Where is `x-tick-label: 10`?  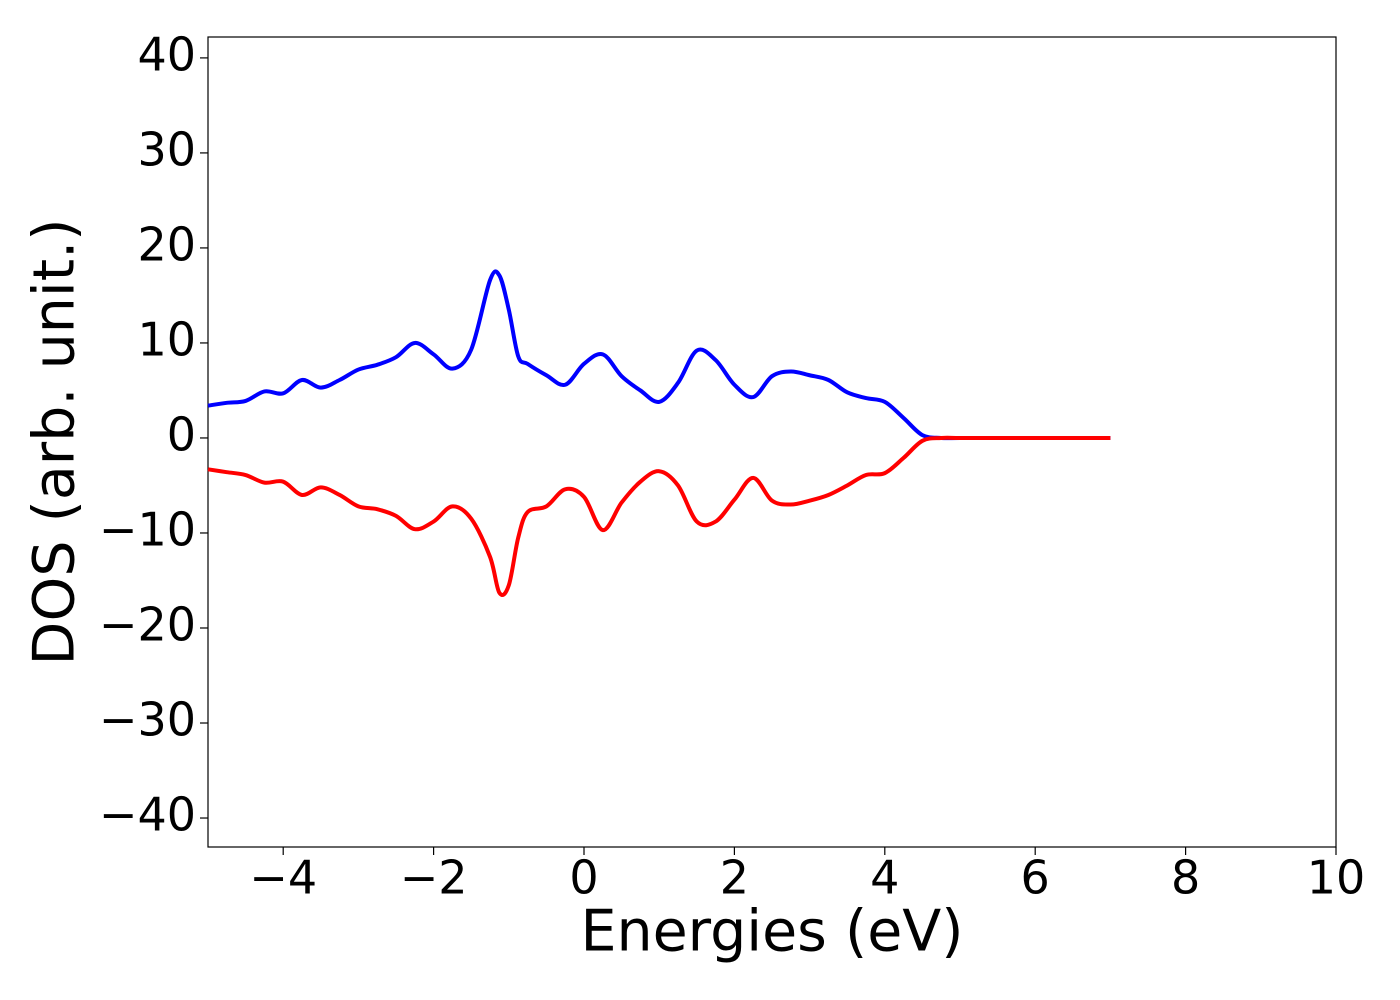
x-tick-label: 10 is located at coordinates (1336, 878).